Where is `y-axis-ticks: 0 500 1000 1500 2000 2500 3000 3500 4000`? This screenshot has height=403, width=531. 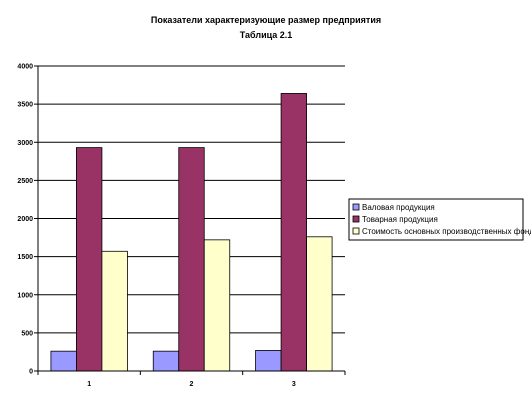 y-axis-ticks: 0 500 1000 1500 2000 2500 3000 3500 4000 is located at coordinates (27, 220).